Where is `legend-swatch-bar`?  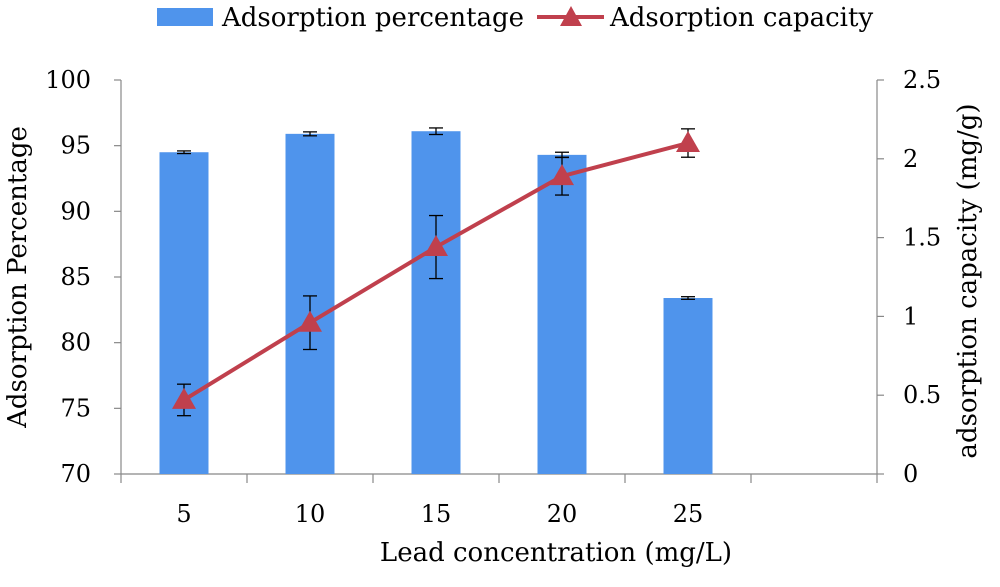 legend-swatch-bar is located at coordinates (185, 17).